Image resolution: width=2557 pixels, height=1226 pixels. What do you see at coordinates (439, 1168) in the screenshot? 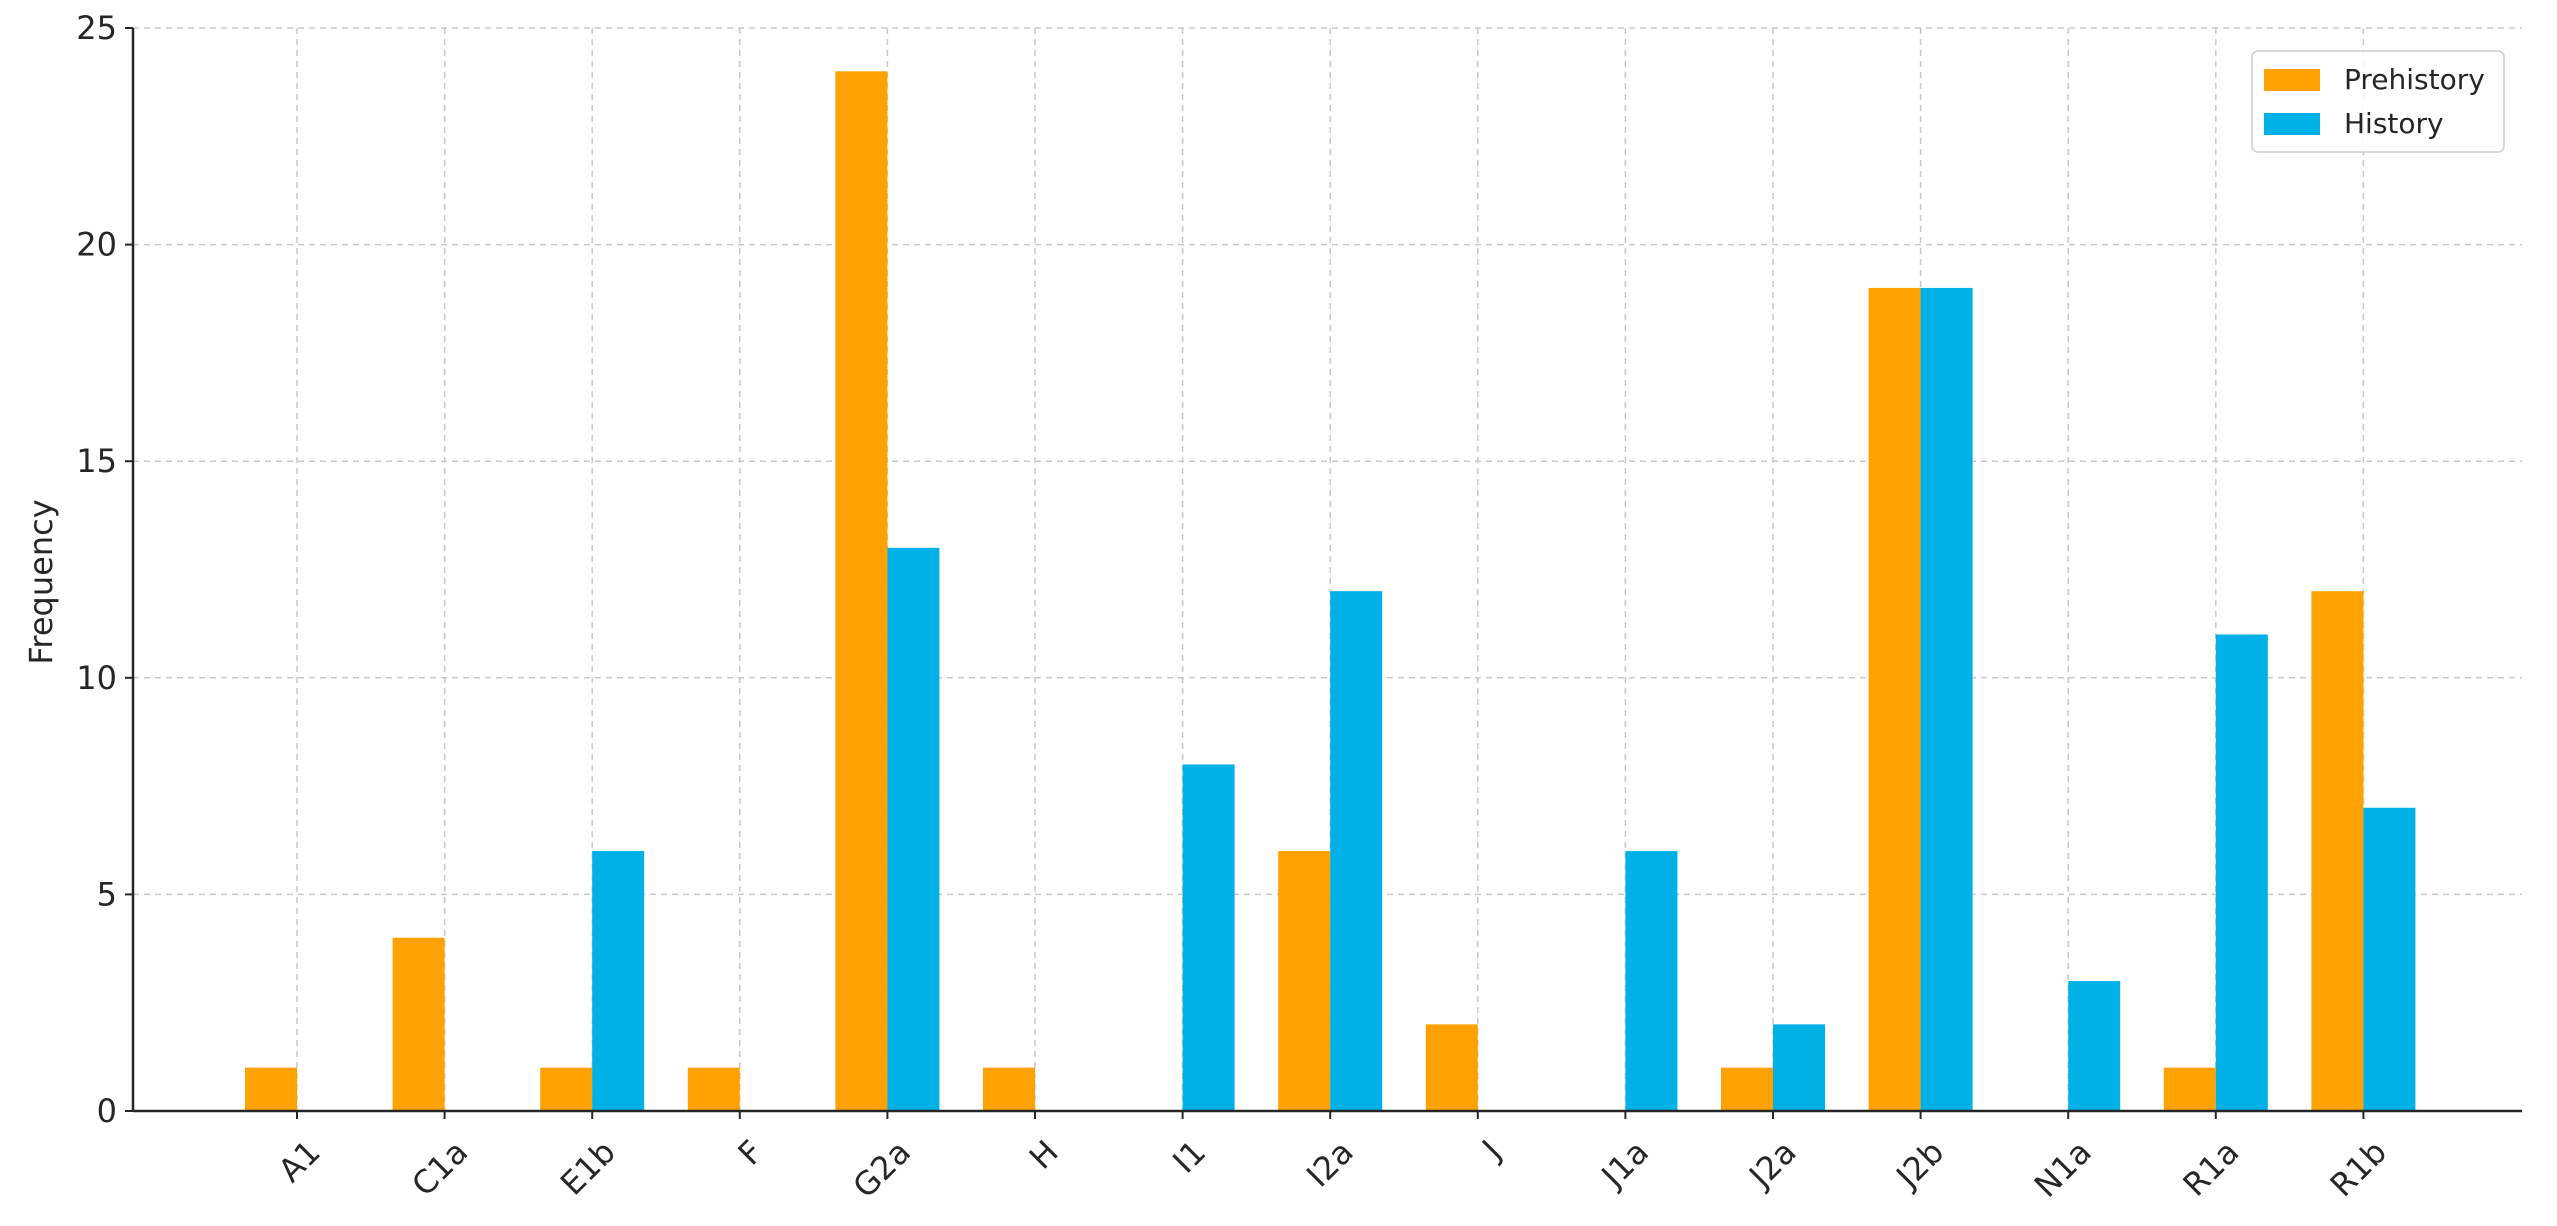
I see `x-tick-label: C1a` at bounding box center [439, 1168].